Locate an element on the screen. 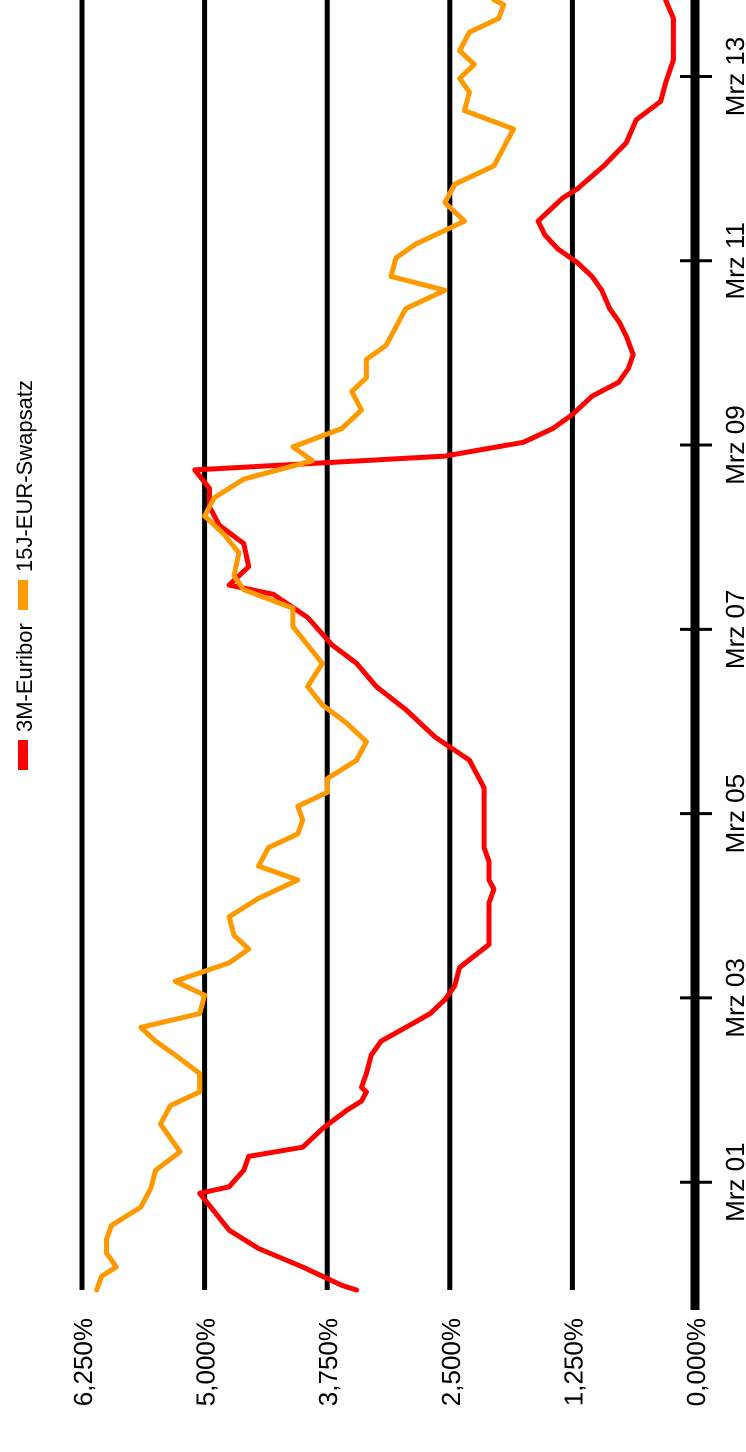 This screenshot has width=746, height=1452. legend-swatch-euribor is located at coordinates (23, 755).